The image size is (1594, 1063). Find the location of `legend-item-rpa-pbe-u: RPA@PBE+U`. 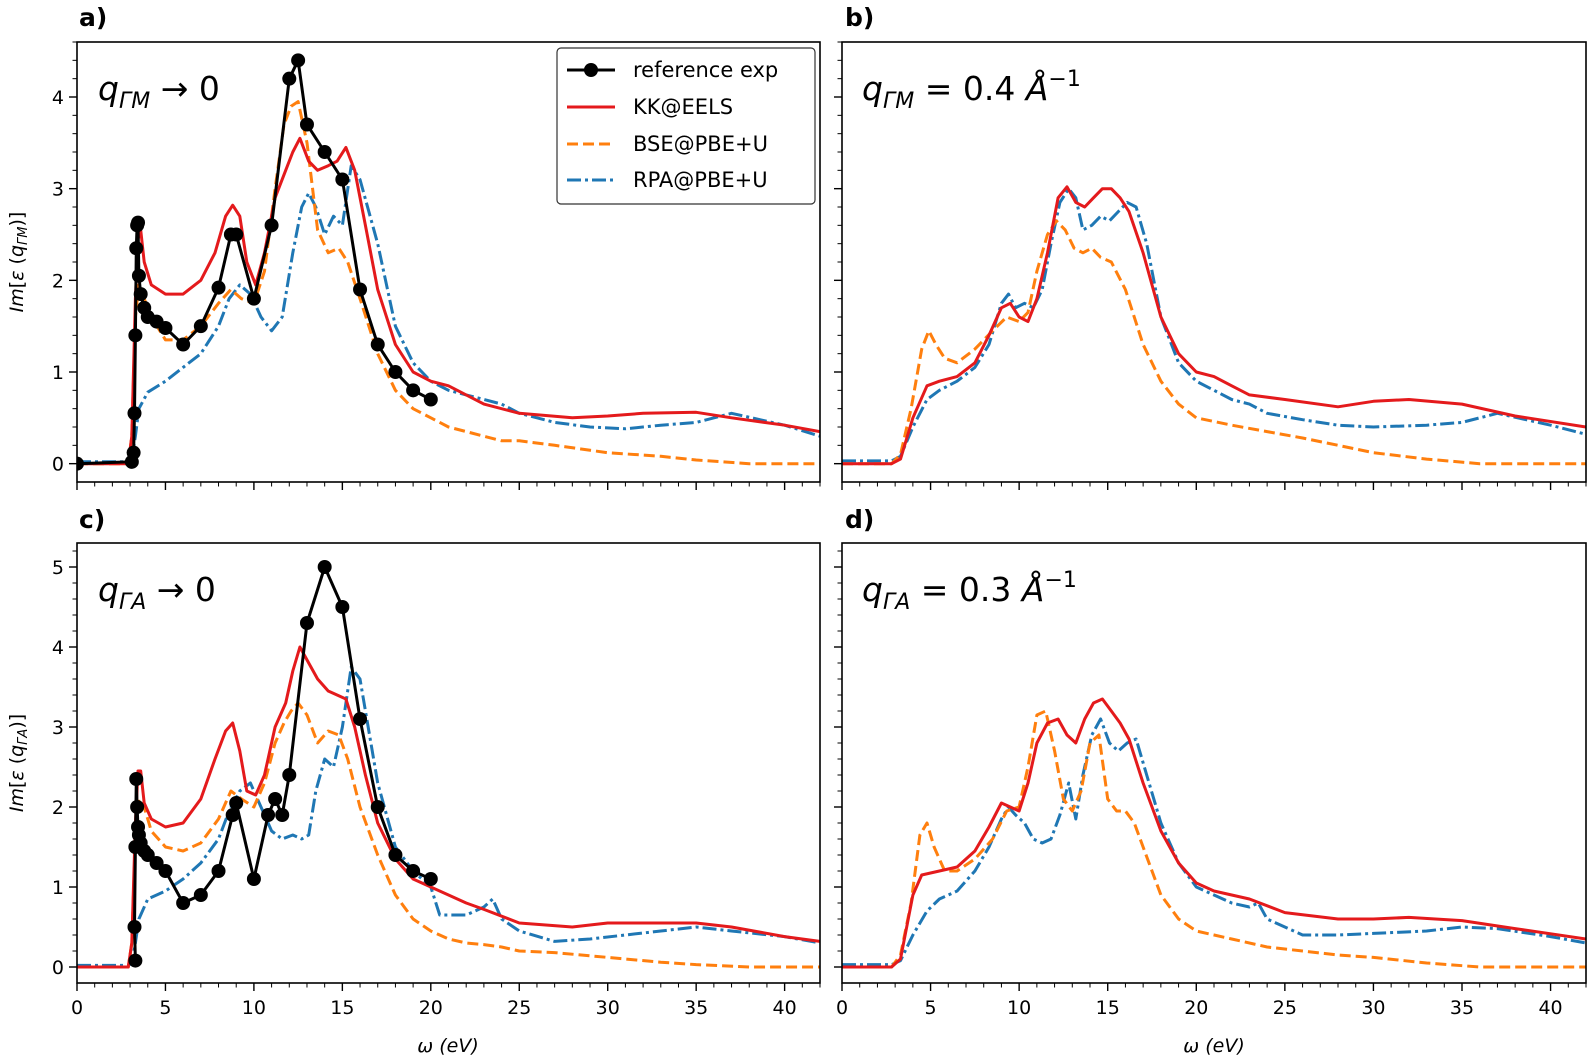

legend-item-rpa-pbe-u: RPA@PBE+U is located at coordinates (667, 180).